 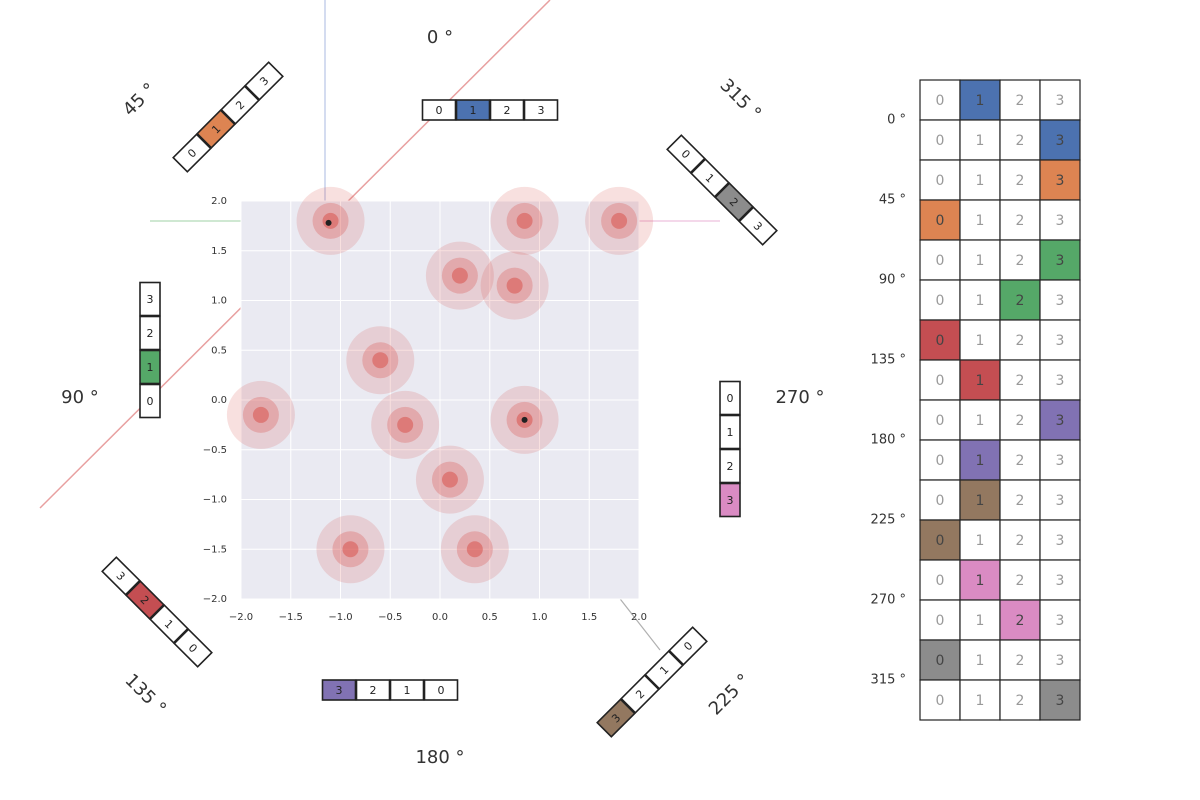 What do you see at coordinates (440, 617) in the screenshot?
I see `x-tick-label: 0.0` at bounding box center [440, 617].